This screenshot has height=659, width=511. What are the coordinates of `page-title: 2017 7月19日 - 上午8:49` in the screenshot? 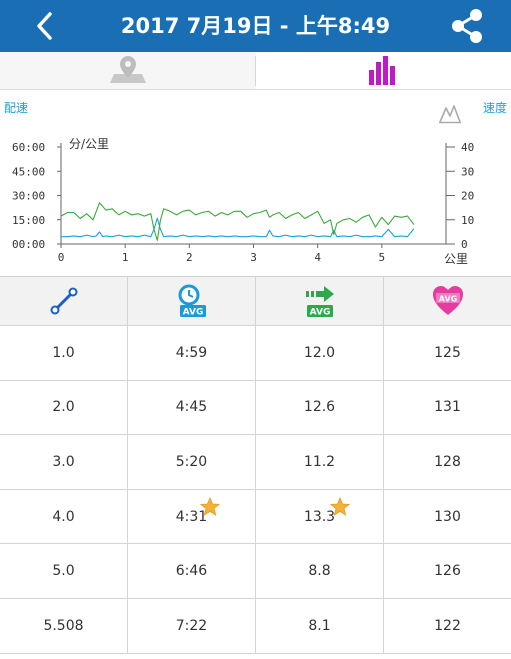 It's located at (255, 26).